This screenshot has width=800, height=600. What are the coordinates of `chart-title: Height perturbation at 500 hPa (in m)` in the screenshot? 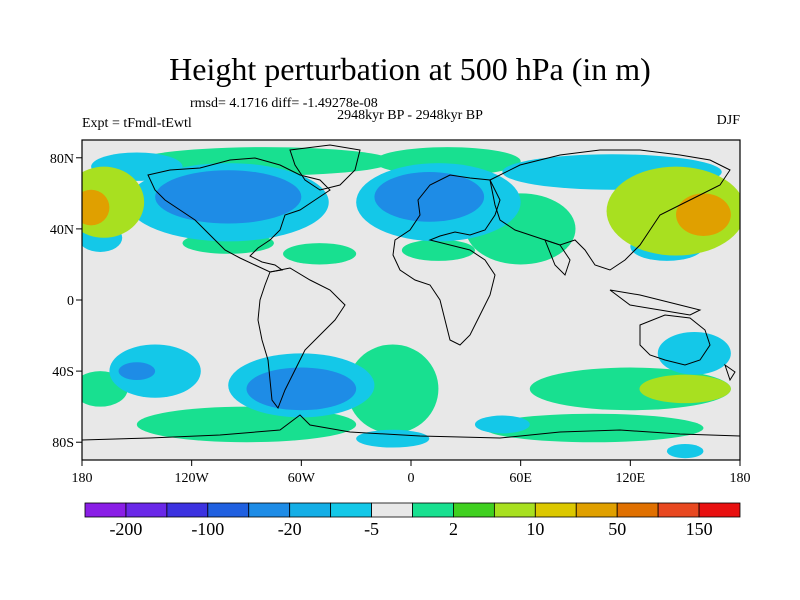 It's located at (410, 69).